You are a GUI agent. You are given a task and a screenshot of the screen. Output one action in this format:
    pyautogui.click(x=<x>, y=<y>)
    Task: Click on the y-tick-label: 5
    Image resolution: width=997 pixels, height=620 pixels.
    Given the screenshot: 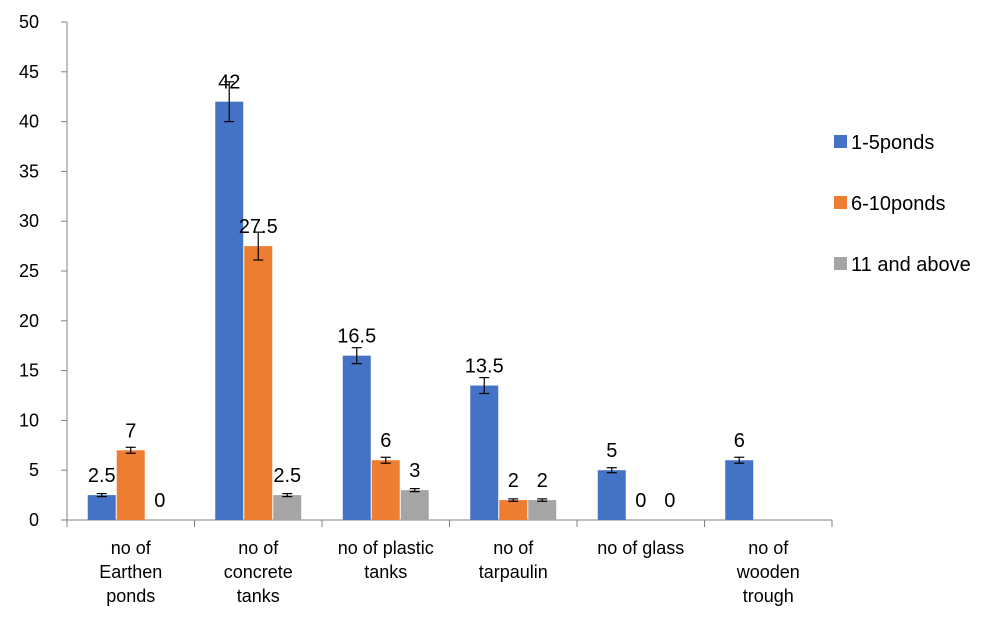 What is the action you would take?
    pyautogui.click(x=34, y=470)
    